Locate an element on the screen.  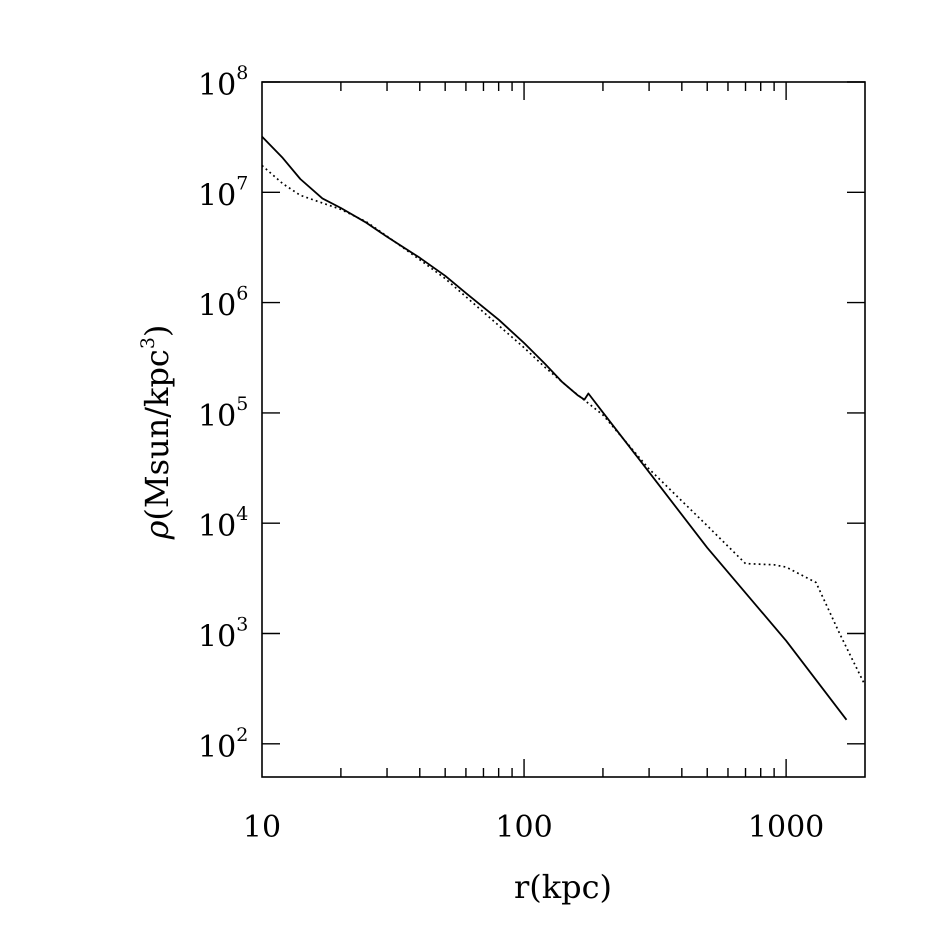
x-tick-label: 1000 is located at coordinates (786, 827).